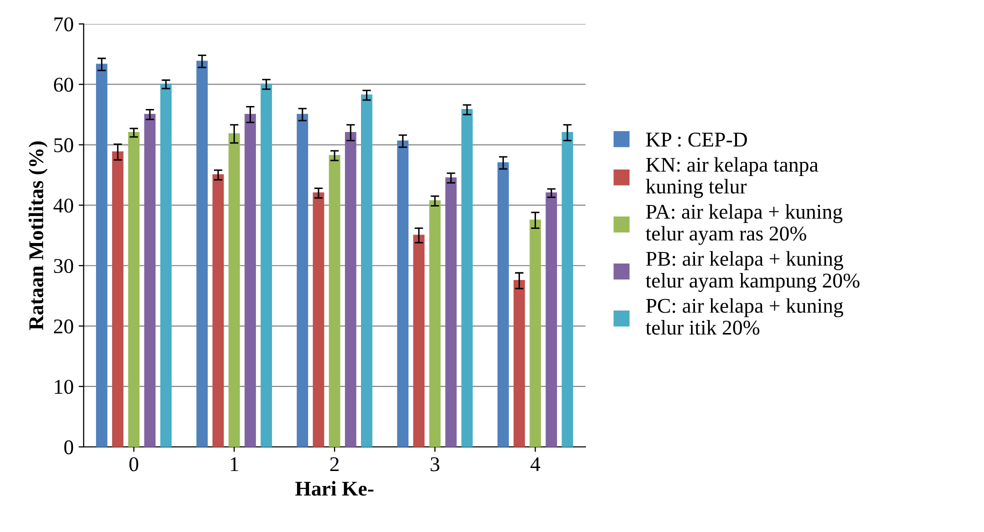 Image resolution: width=984 pixels, height=532 pixels. Describe the element at coordinates (744, 224) in the screenshot. I see `legend-label: PA: air kelapa + kuning telur ayam ras 20%` at that location.